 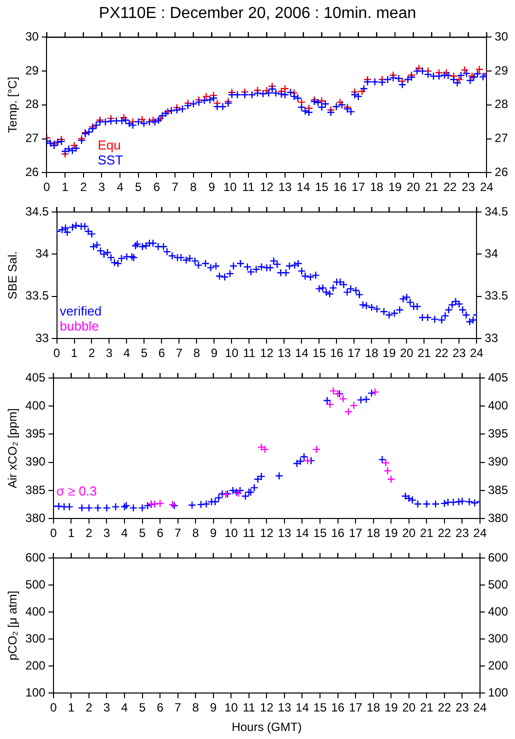 What do you see at coordinates (35, 433) in the screenshot?
I see `y-tick-label: 395` at bounding box center [35, 433].